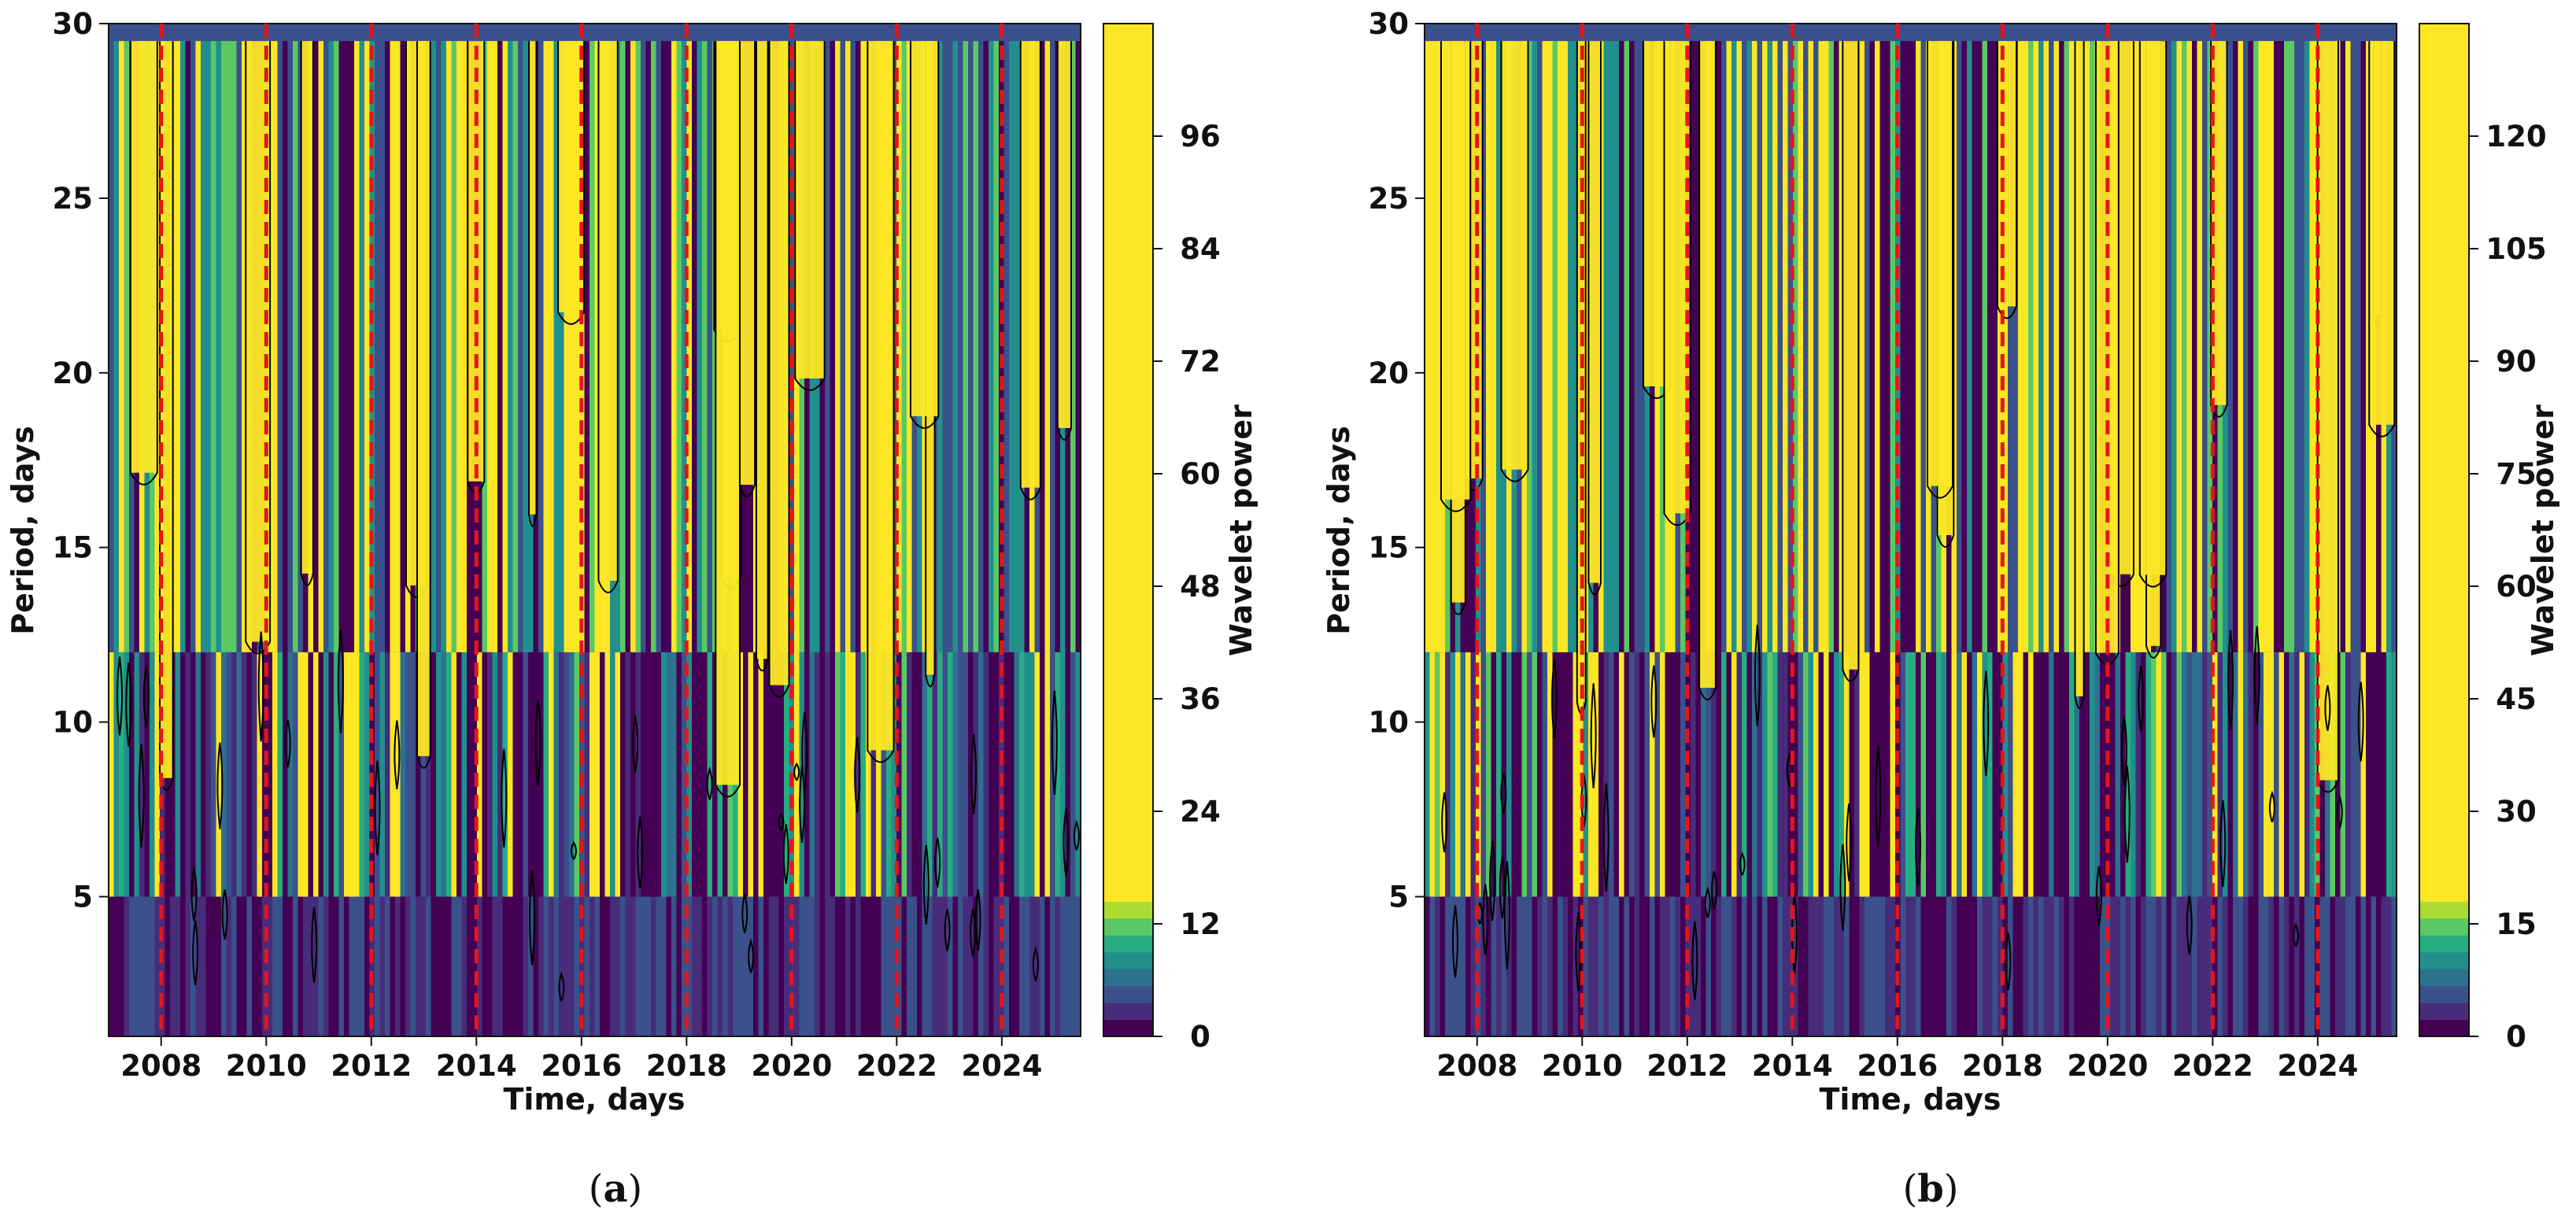 The height and width of the screenshot is (1226, 2576). I want to click on panel-b-caption: (b), so click(1930, 1189).